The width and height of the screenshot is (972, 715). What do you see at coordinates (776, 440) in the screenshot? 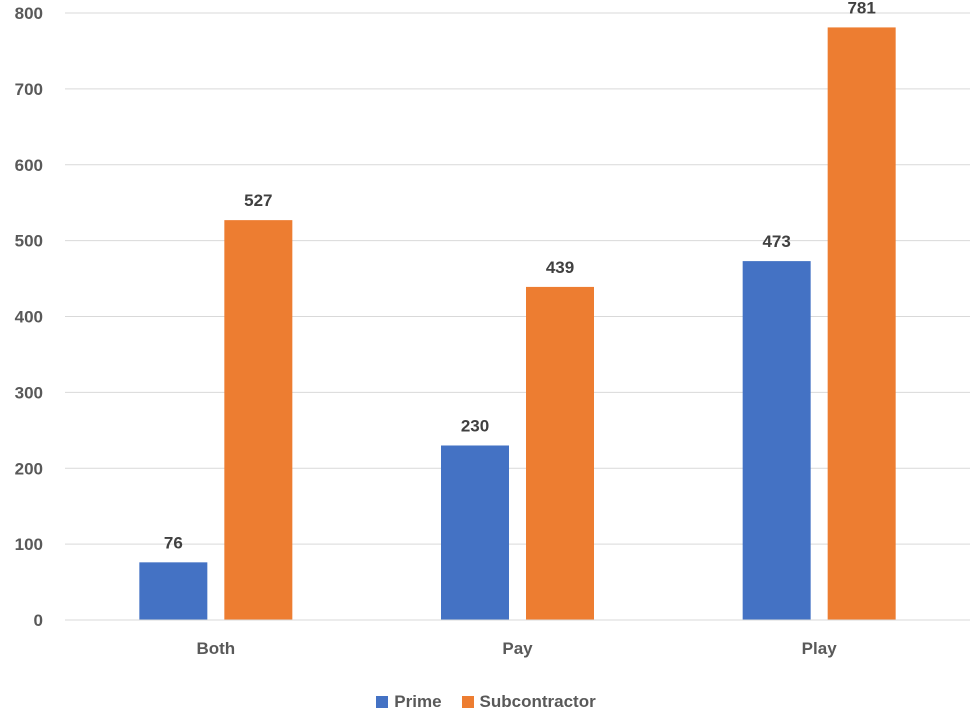
I see `bar-prime-play` at bounding box center [776, 440].